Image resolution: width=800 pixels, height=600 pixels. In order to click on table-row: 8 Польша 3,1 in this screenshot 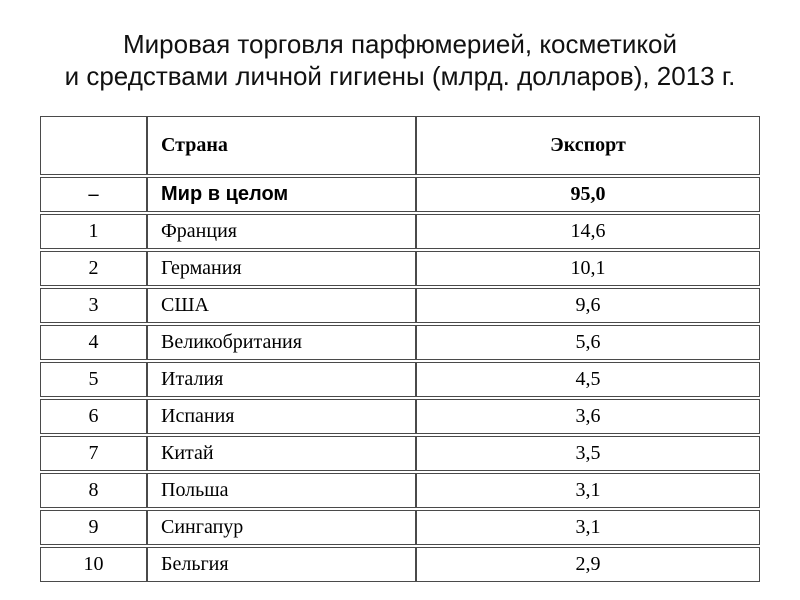, I will do `click(400, 490)`.